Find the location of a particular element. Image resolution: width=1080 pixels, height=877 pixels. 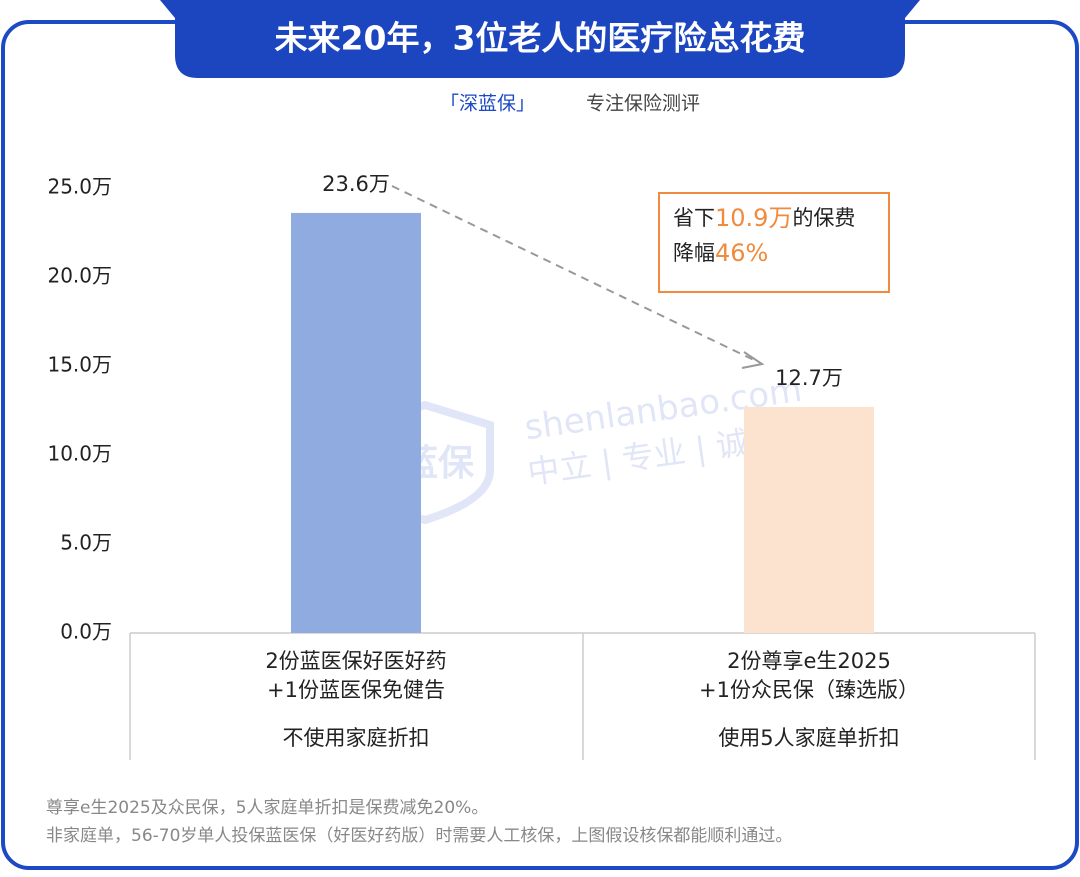

x-tick-label: +1份蓝医保免健告 is located at coordinates (356, 690).